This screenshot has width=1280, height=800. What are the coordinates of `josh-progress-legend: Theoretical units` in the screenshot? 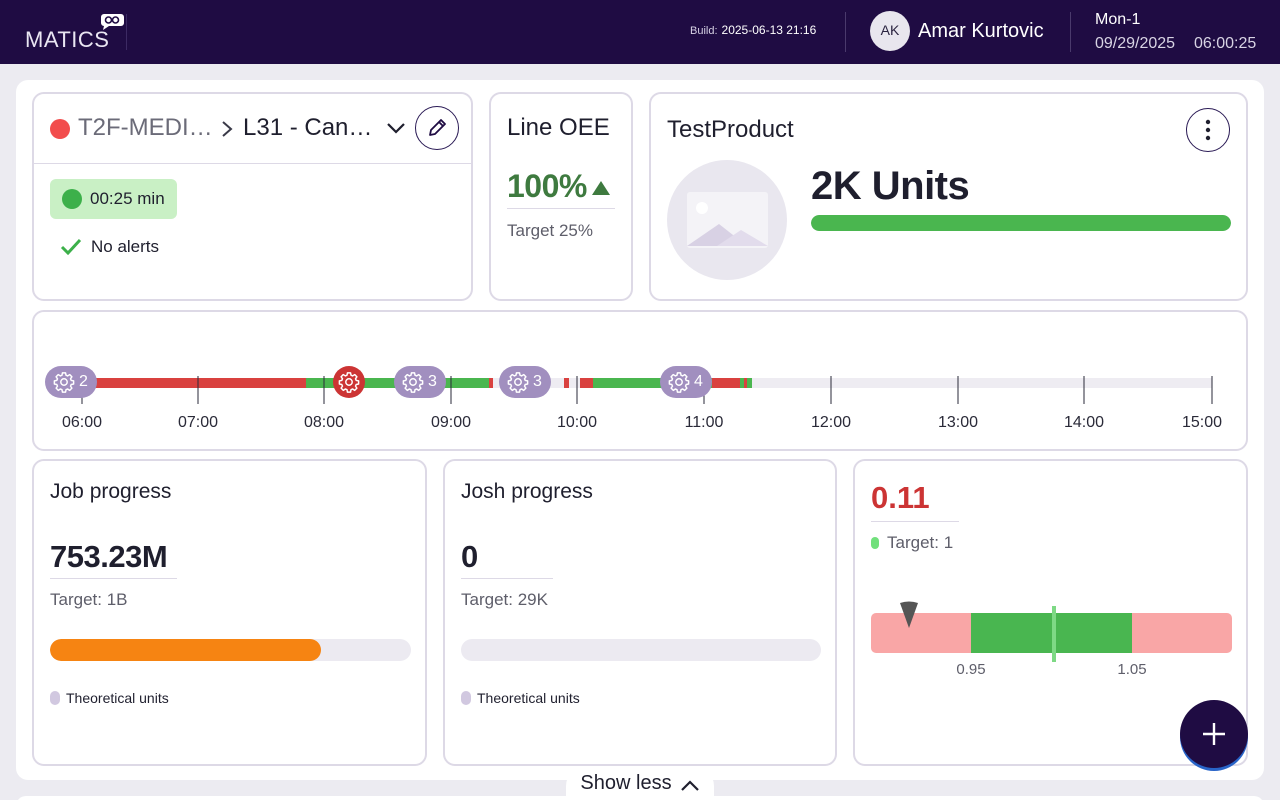 It's located at (520, 698).